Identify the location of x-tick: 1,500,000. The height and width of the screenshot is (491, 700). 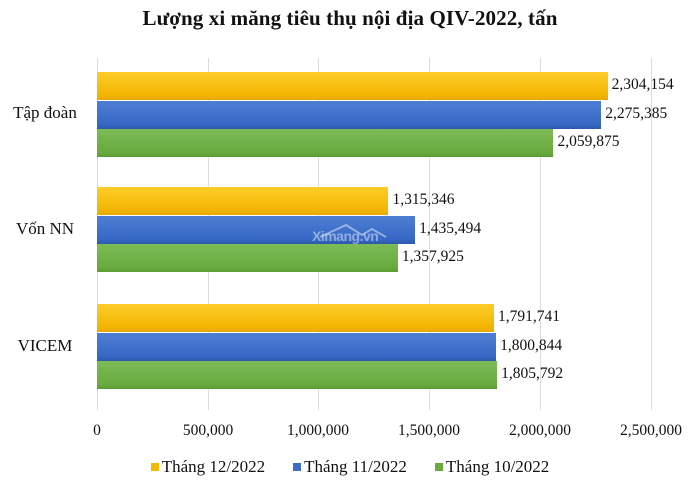
(429, 430).